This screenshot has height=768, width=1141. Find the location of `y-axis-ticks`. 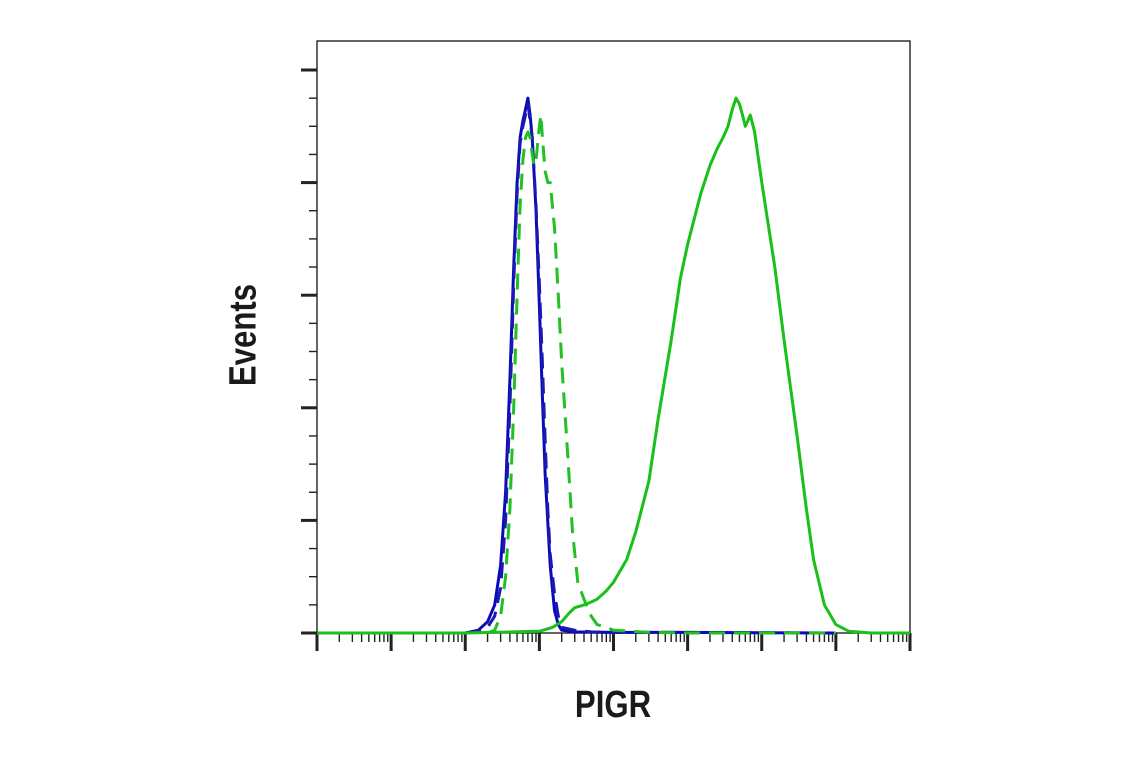

y-axis-ticks is located at coordinates (309, 351).